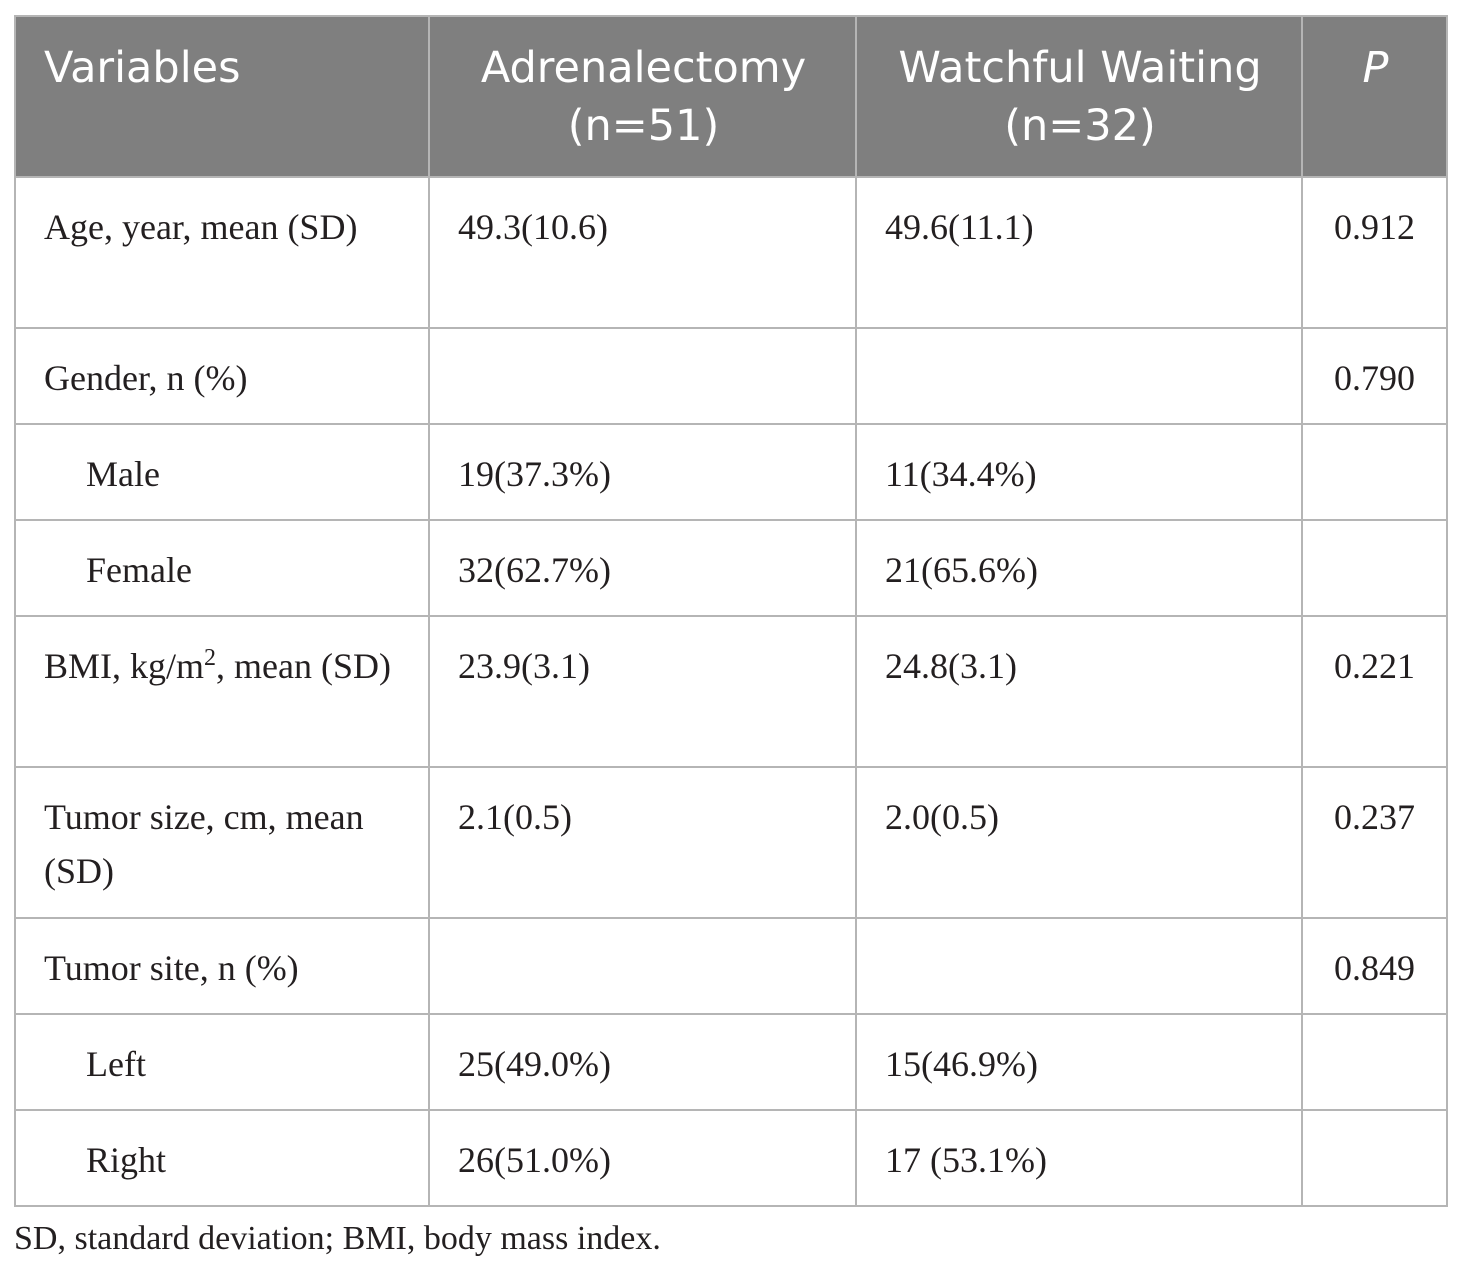 The width and height of the screenshot is (1460, 1276). I want to click on cell-tumor-site-watchful, so click(1079, 966).